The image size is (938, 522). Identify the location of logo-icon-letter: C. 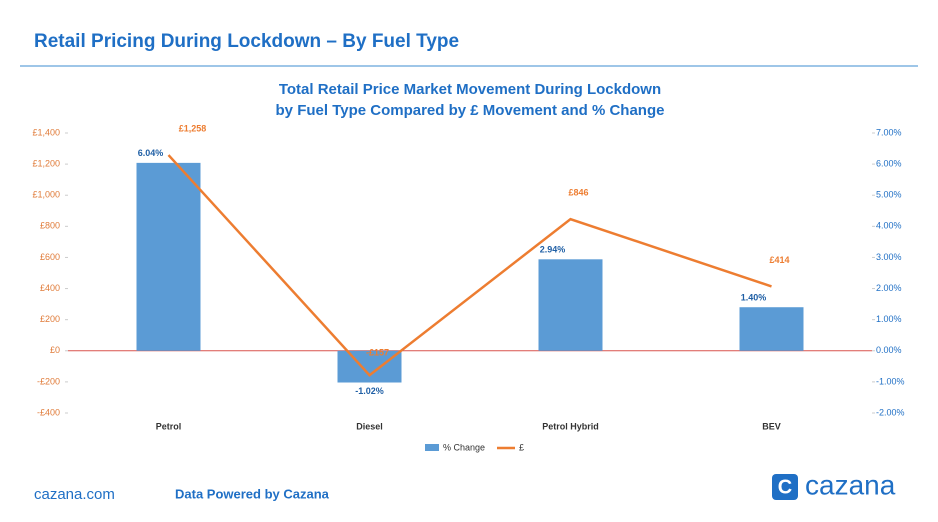
(785, 487).